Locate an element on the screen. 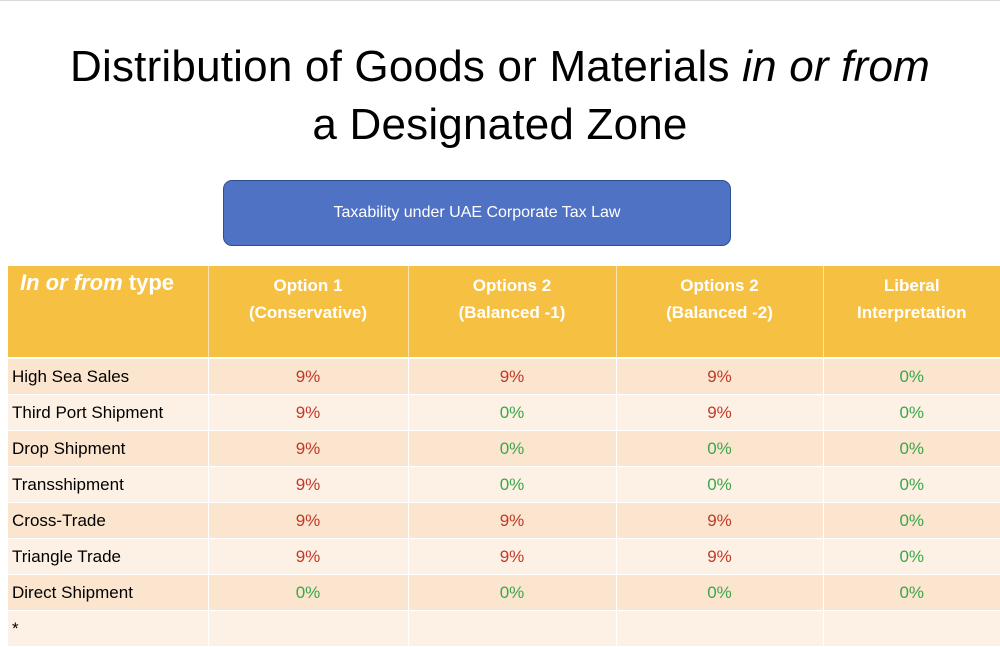 This screenshot has height=647, width=1000. header-type-rest: type is located at coordinates (148, 282).